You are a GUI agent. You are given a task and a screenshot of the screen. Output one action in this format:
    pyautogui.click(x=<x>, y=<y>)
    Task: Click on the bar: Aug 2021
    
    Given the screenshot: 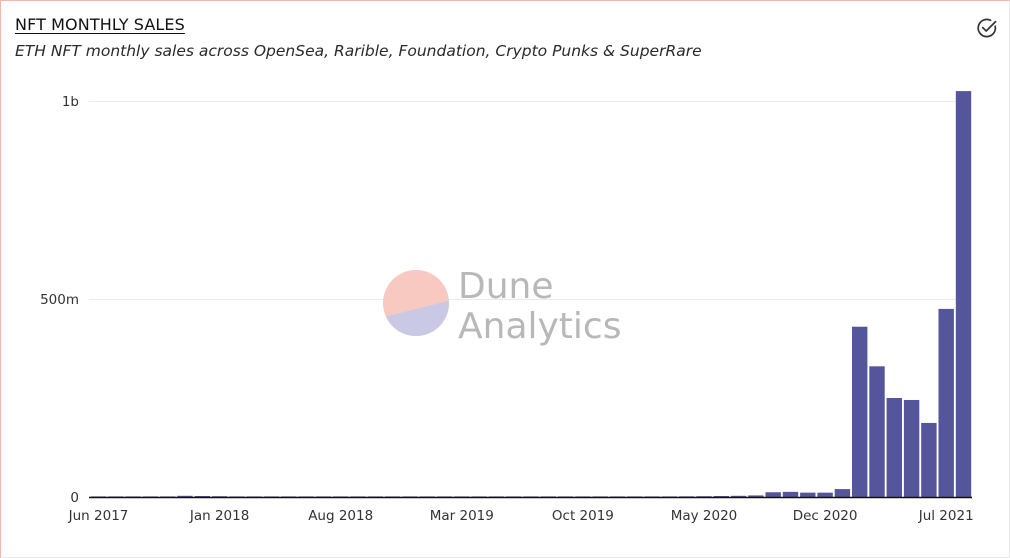 What is the action you would take?
    pyautogui.click(x=963, y=294)
    